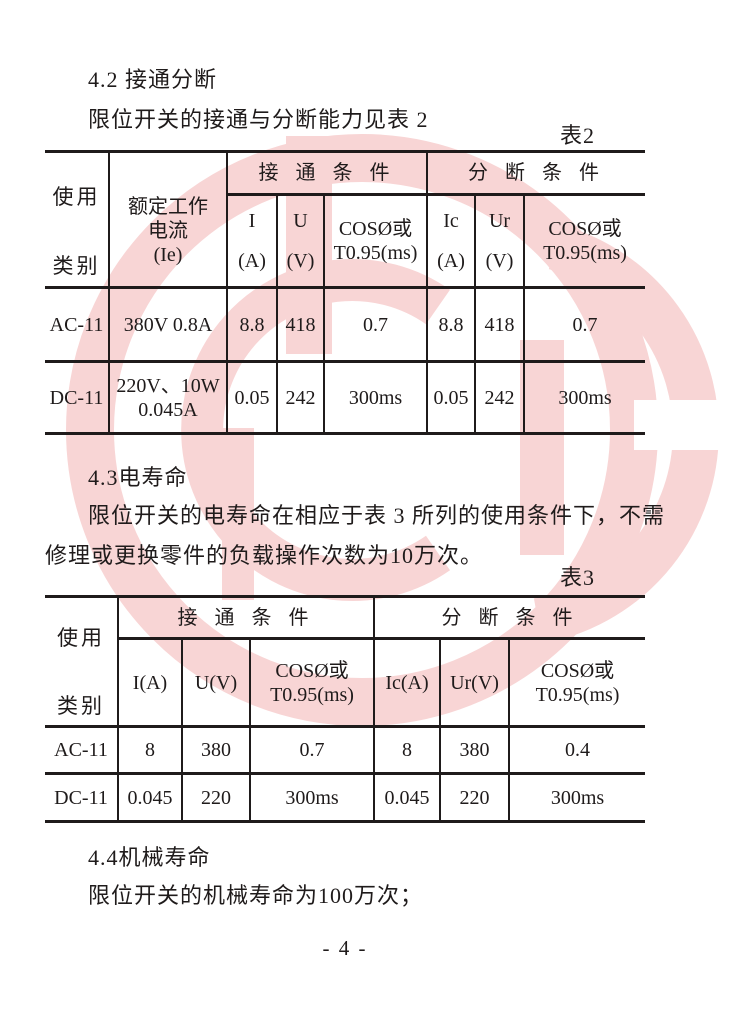 This screenshot has width=750, height=1026. Describe the element at coordinates (345, 948) in the screenshot. I see `page-number: - 4 -` at that location.